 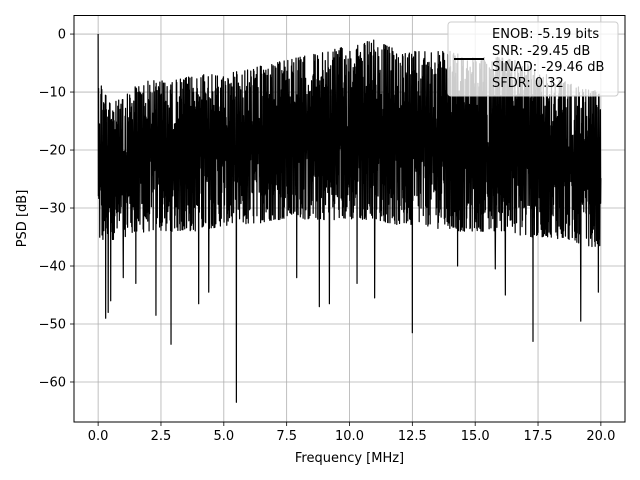 I want to click on y-tick-label: −60, so click(x=52, y=382).